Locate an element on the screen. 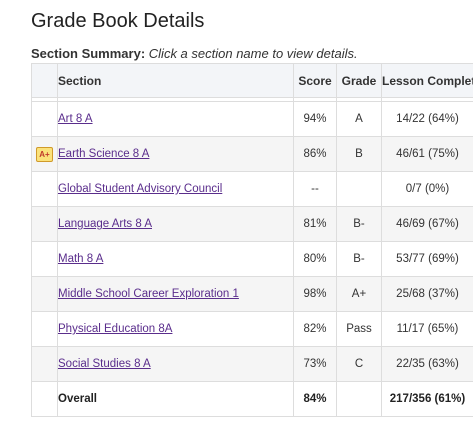 The image size is (473, 431). section-link-global-student-advisory-council: Global Student Advisory Council is located at coordinates (140, 189).